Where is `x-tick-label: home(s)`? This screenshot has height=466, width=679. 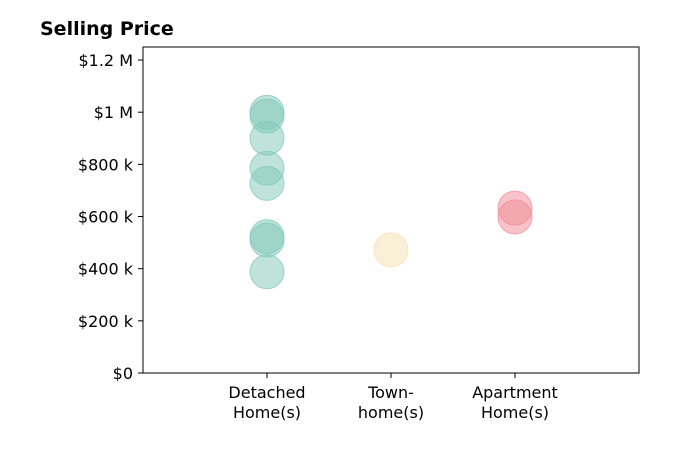 x-tick-label: home(s) is located at coordinates (391, 412).